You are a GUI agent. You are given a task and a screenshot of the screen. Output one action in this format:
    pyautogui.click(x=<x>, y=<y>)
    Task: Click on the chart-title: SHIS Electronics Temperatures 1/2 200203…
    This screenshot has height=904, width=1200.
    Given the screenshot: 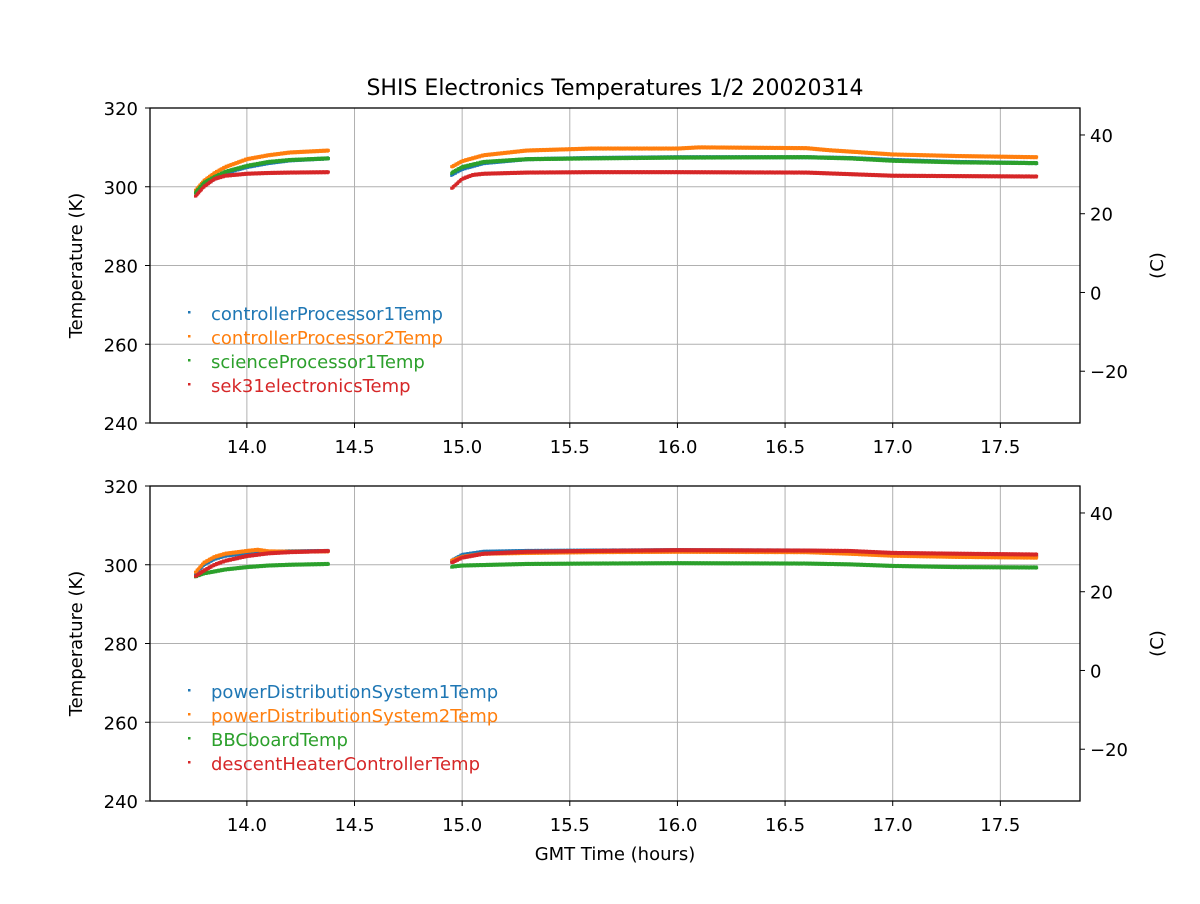 What is the action you would take?
    pyautogui.click(x=614, y=88)
    